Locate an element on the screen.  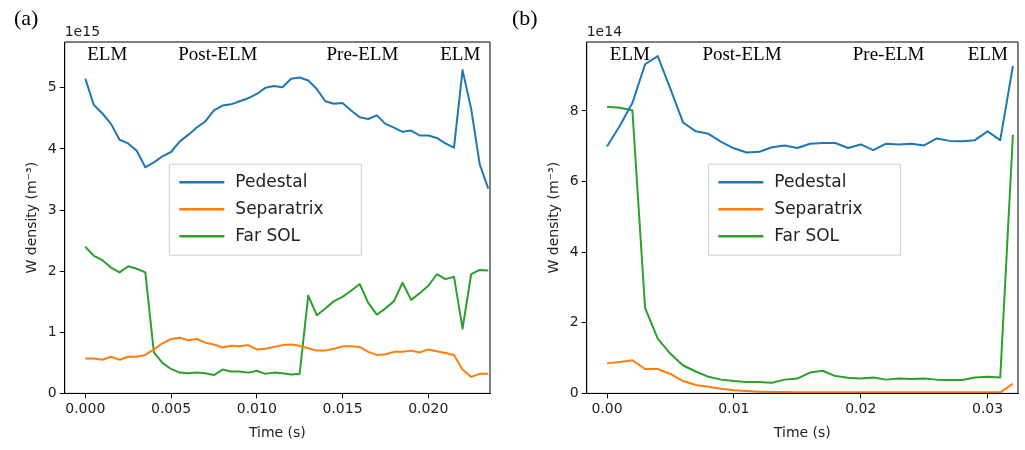
chart-title: (a) is located at coordinates (26, 17).